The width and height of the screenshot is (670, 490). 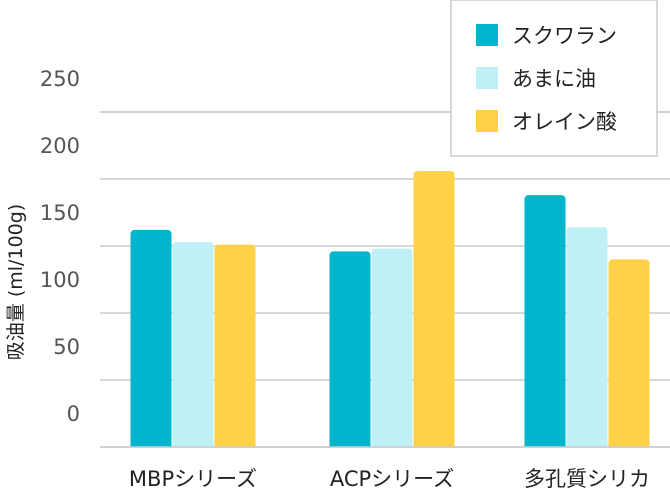 I want to click on y-tick-label-150: 150, so click(x=60, y=213).